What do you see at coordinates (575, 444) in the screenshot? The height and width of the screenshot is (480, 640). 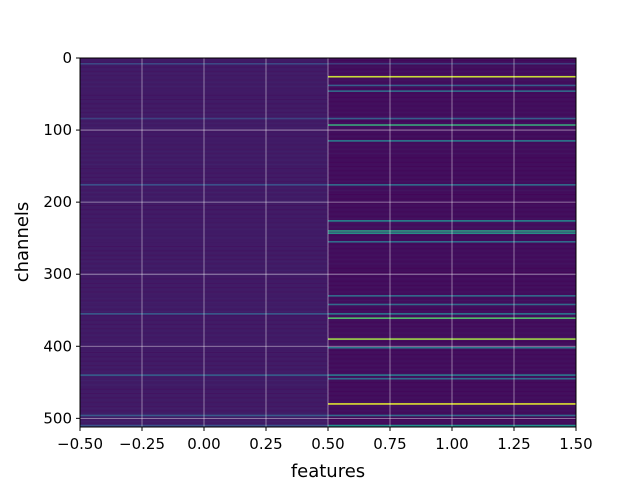 I see `x-tick-label: 1.50` at bounding box center [575, 444].